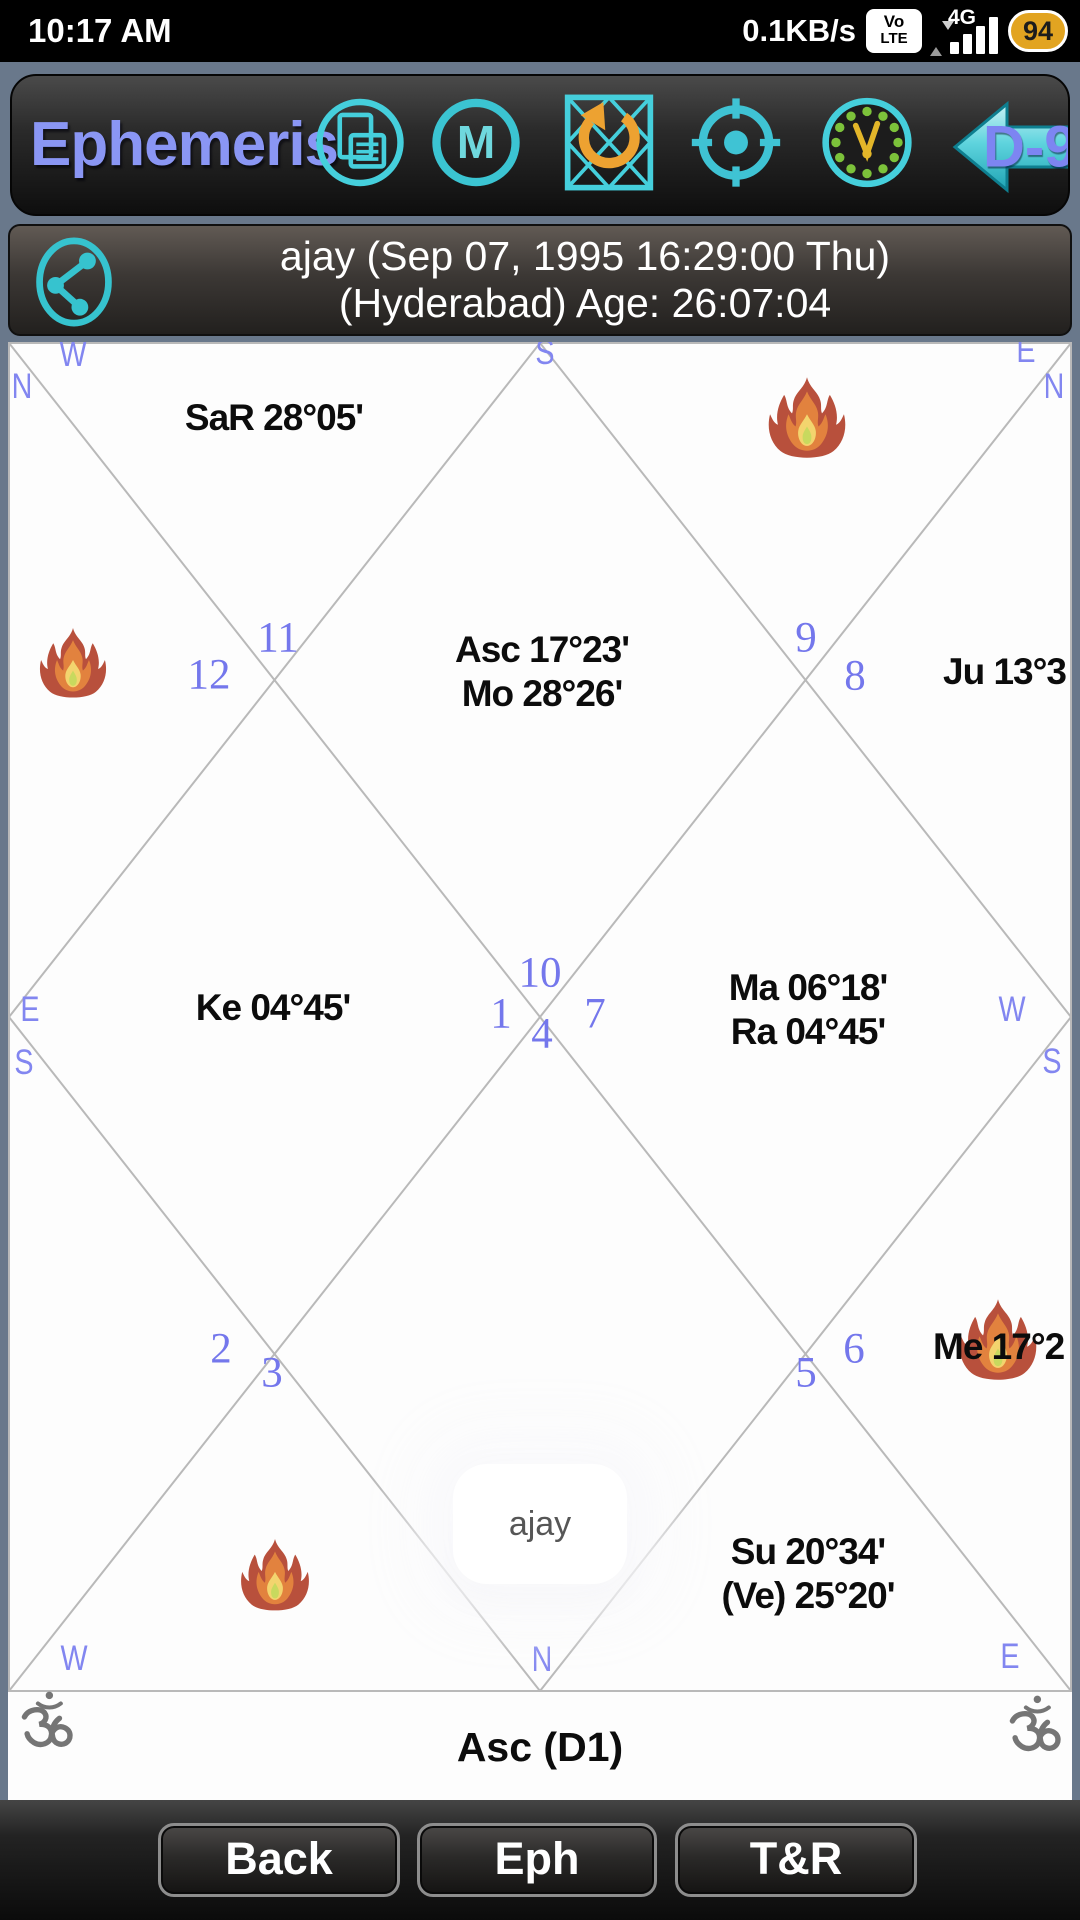 The height and width of the screenshot is (1920, 1080). Describe the element at coordinates (184, 144) in the screenshot. I see `app-title: Ephemeris` at that location.